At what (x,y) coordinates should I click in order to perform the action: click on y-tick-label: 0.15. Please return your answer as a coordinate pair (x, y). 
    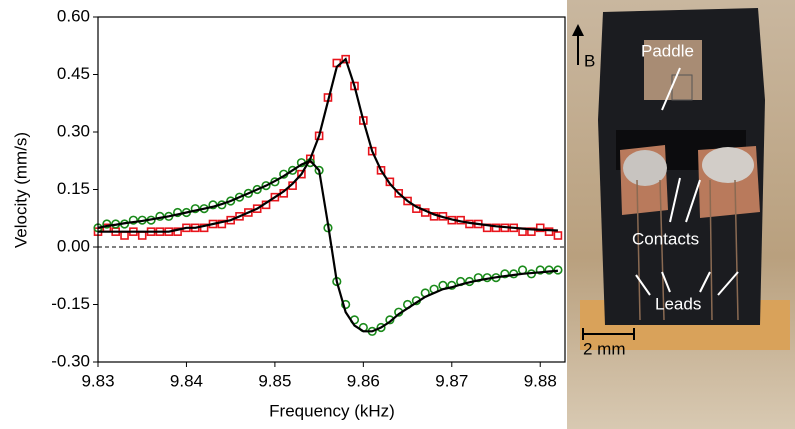
    Looking at the image, I should click on (73, 188).